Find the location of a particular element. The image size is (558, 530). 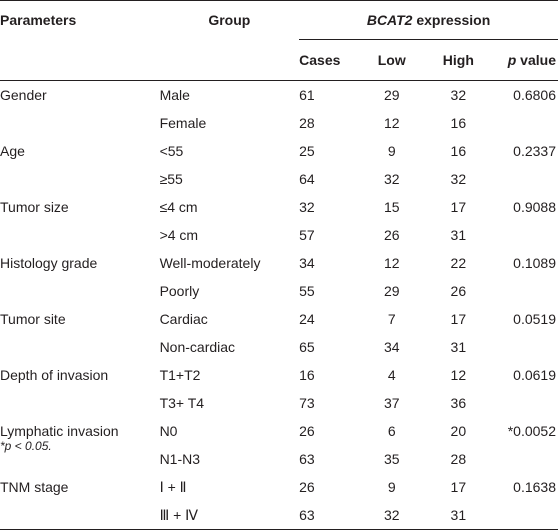

row-cases: 26 is located at coordinates (307, 487).